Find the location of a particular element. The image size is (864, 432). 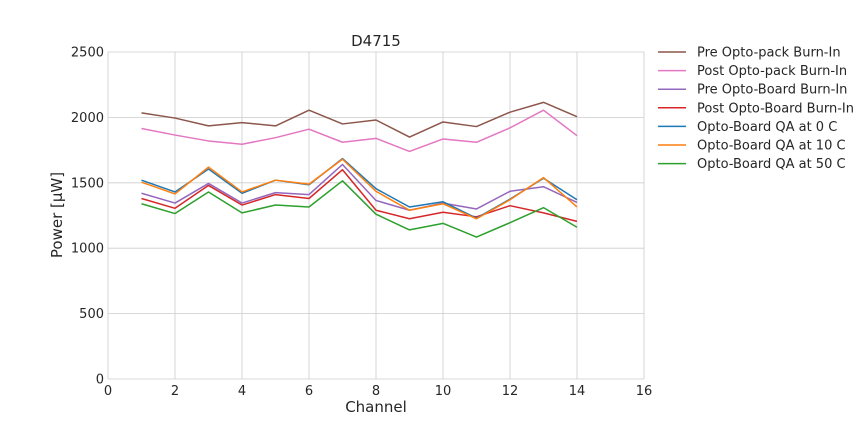

x-tick-label: 16 is located at coordinates (644, 391).